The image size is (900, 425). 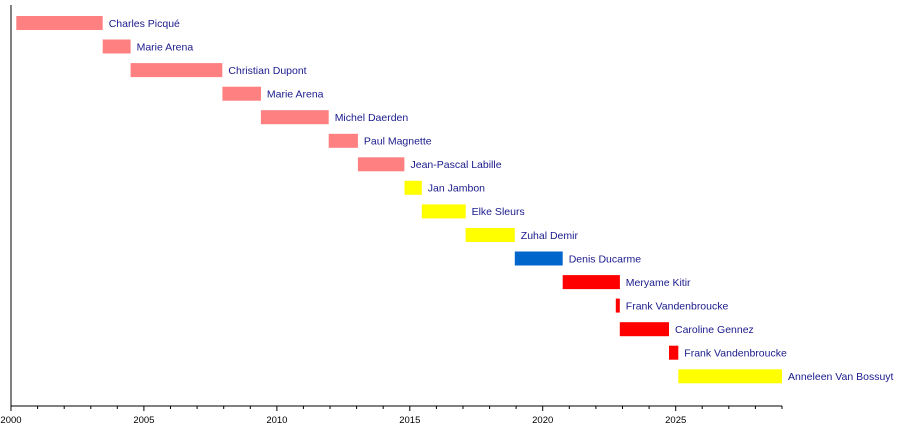 I want to click on bar-label: Paul Magnette, so click(x=398, y=142).